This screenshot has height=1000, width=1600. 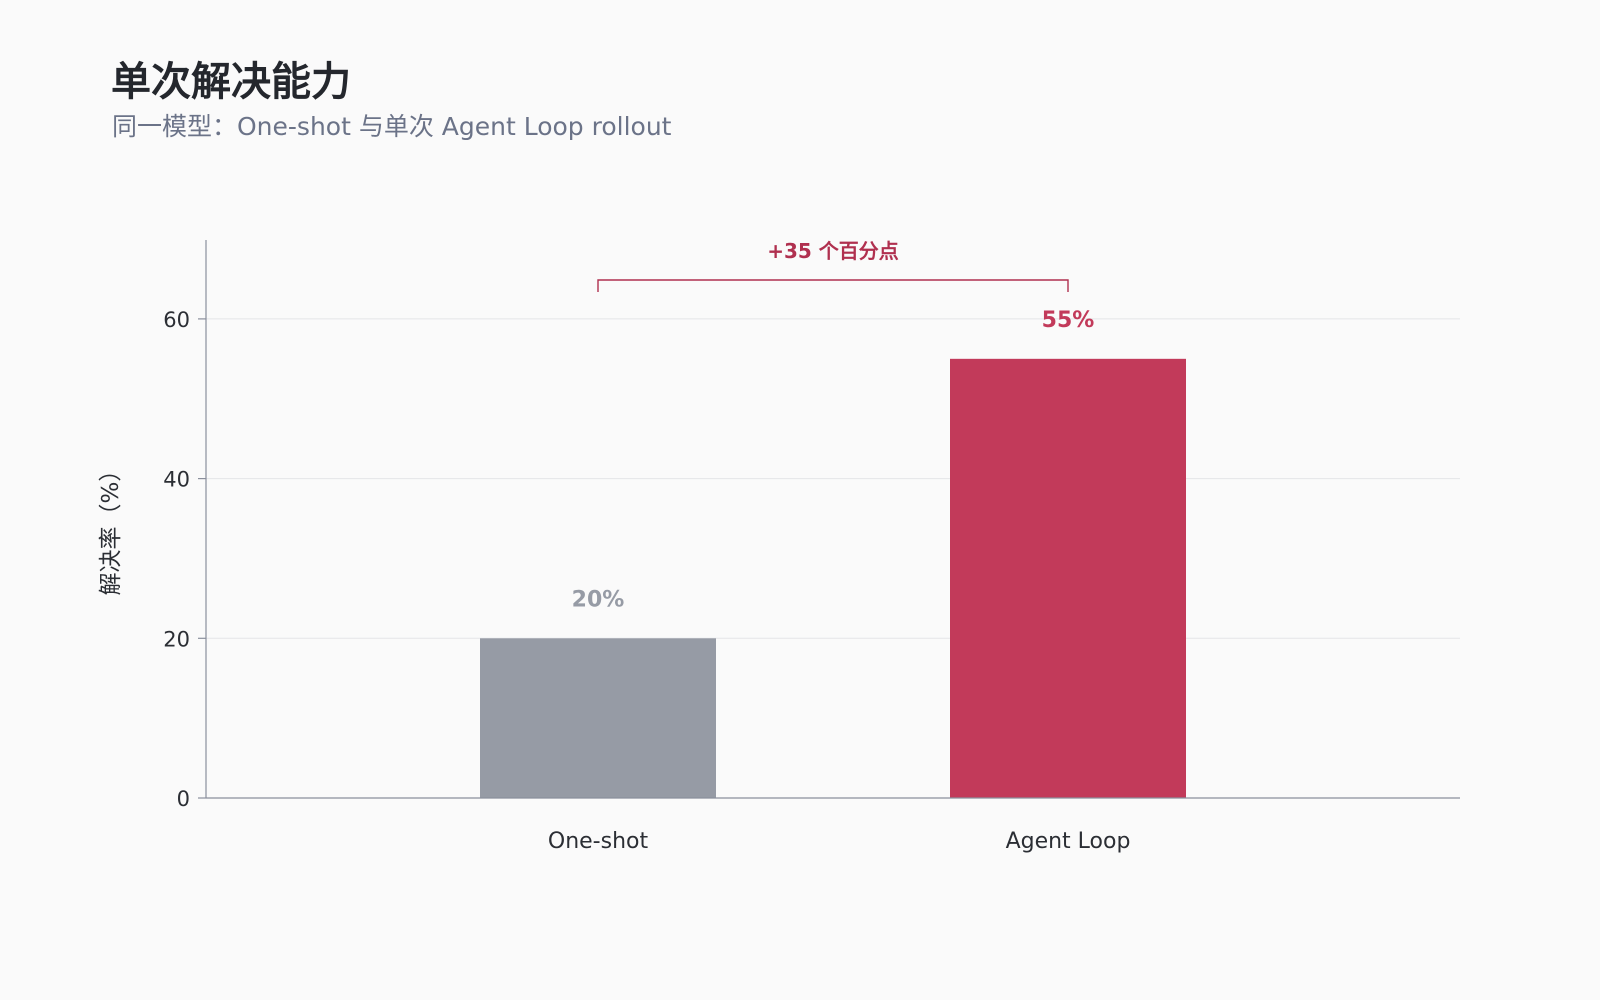 What do you see at coordinates (1068, 320) in the screenshot?
I see `bar-value-label: 55%` at bounding box center [1068, 320].